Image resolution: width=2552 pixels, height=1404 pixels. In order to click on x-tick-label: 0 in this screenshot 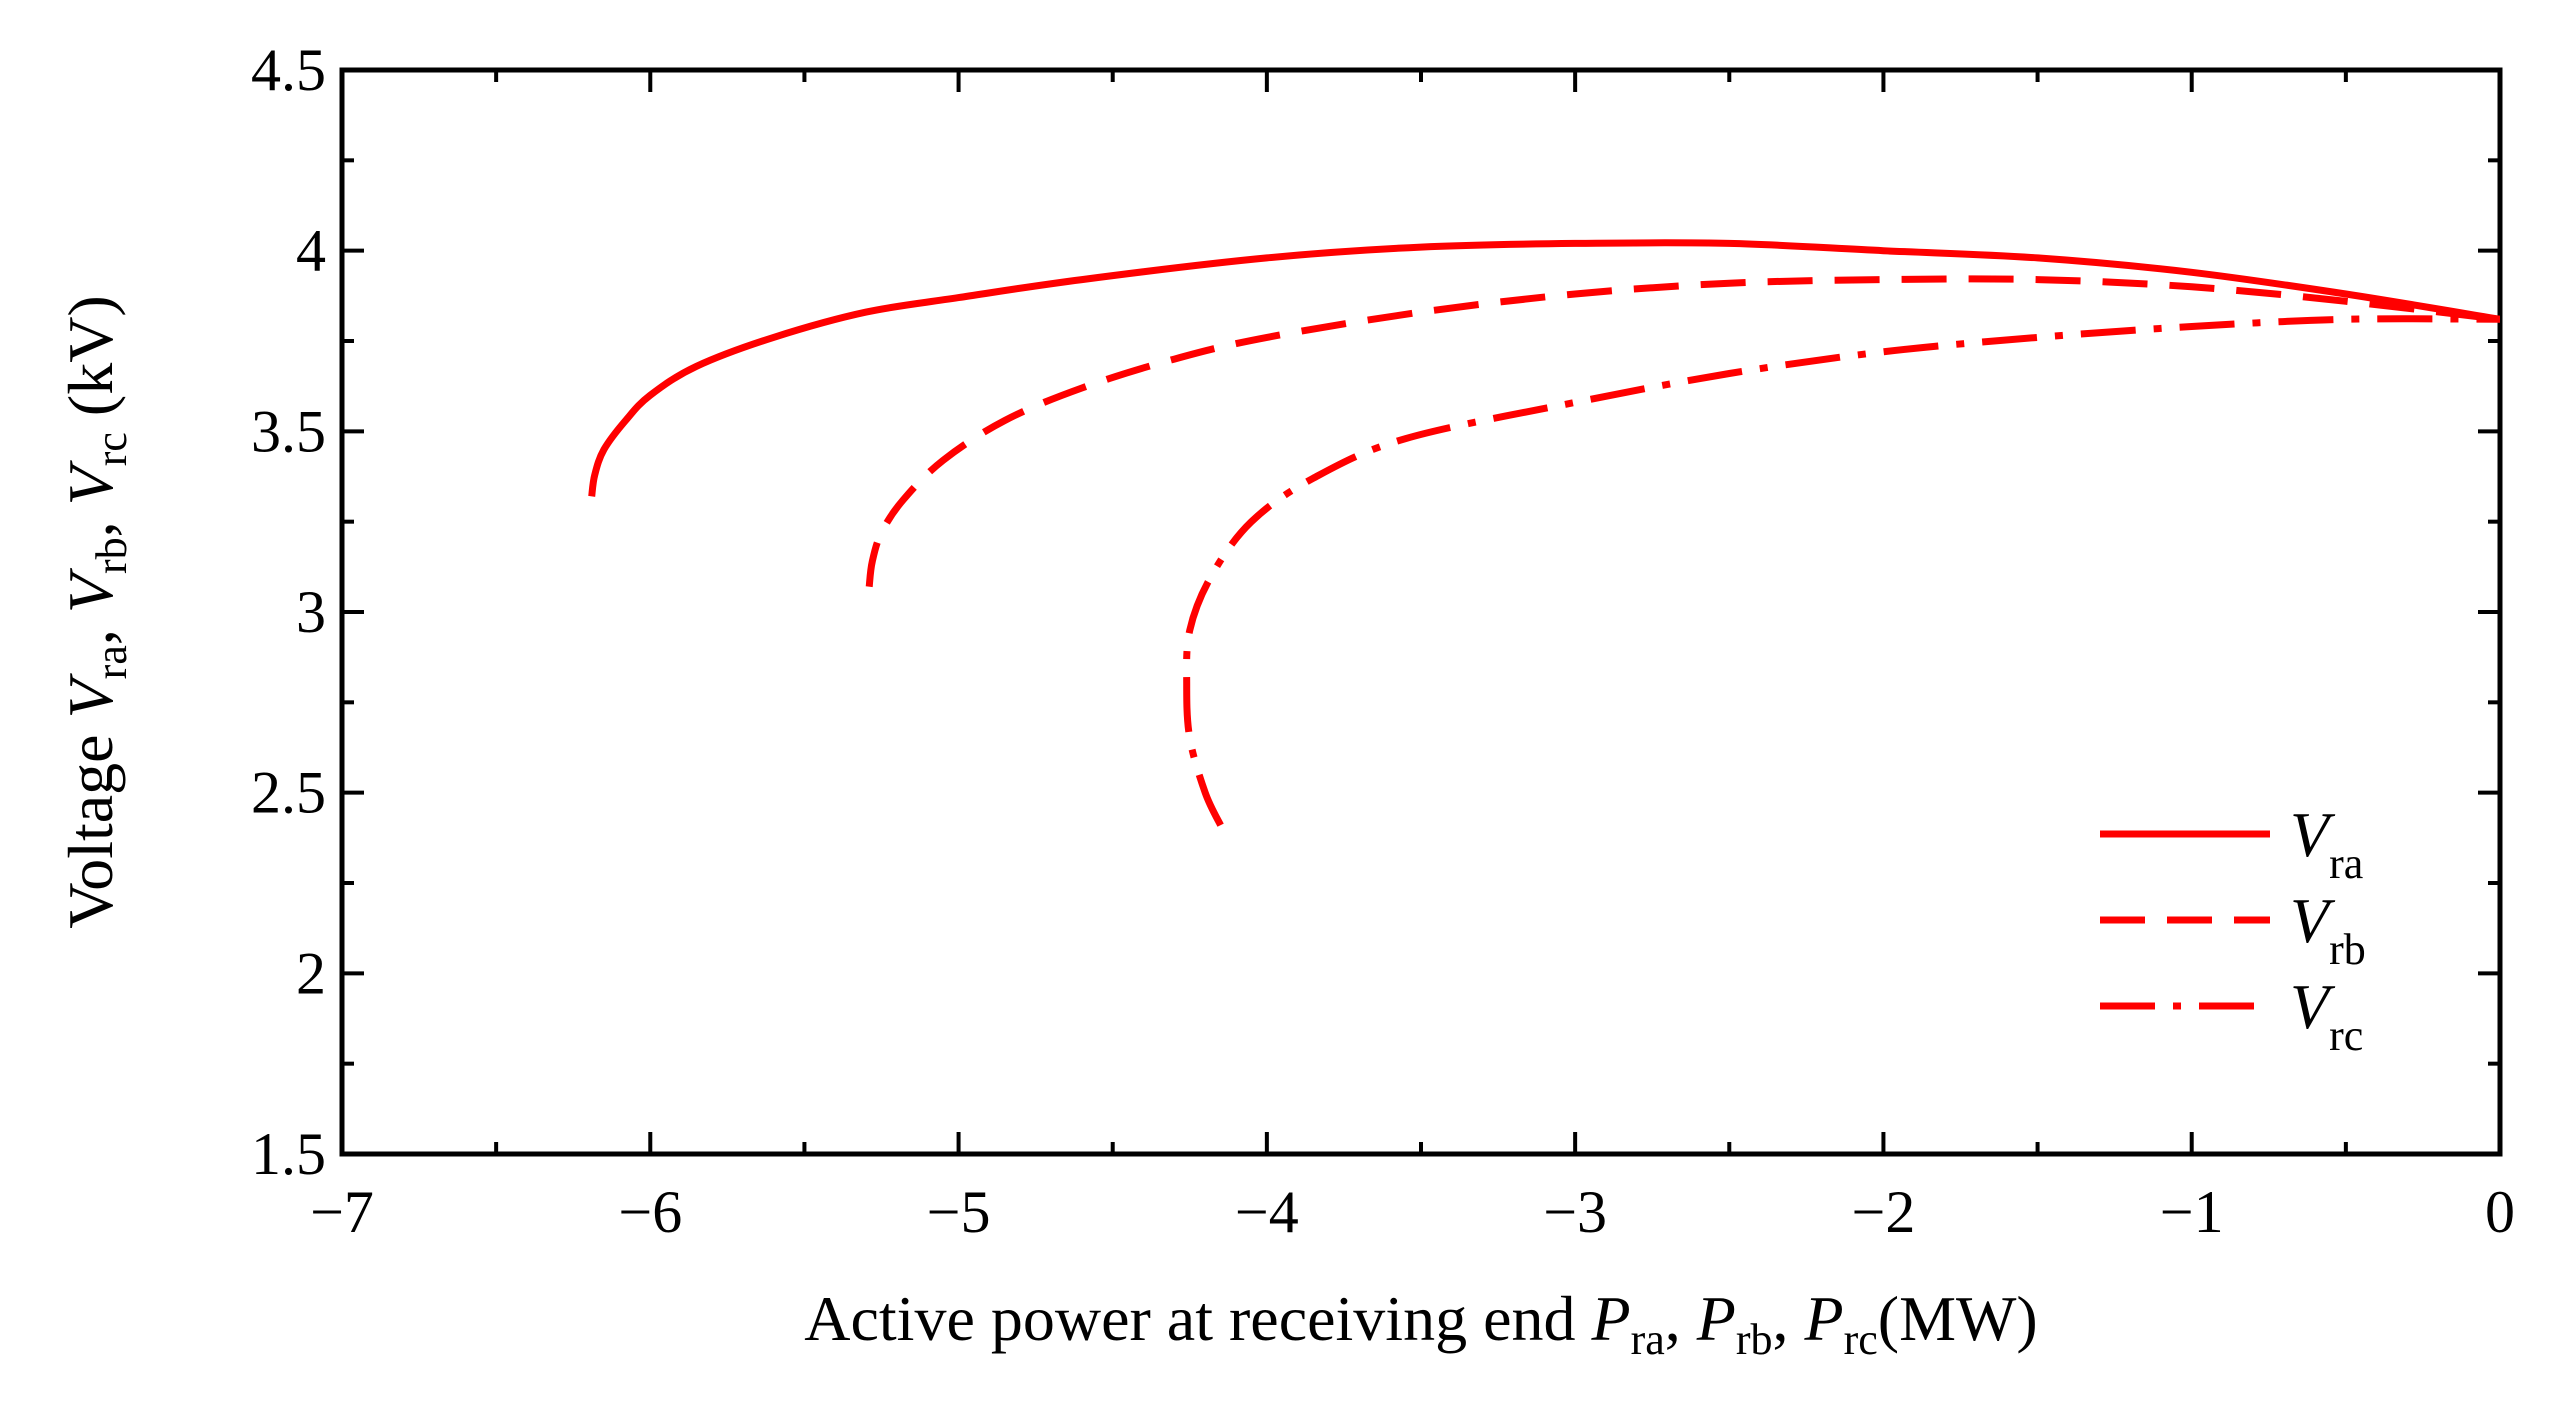, I will do `click(2500, 1212)`.